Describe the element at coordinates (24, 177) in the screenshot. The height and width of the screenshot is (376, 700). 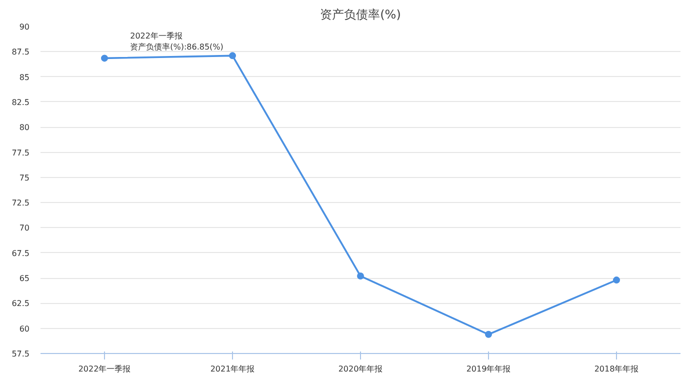
I see `y-tick-label: 75` at that location.